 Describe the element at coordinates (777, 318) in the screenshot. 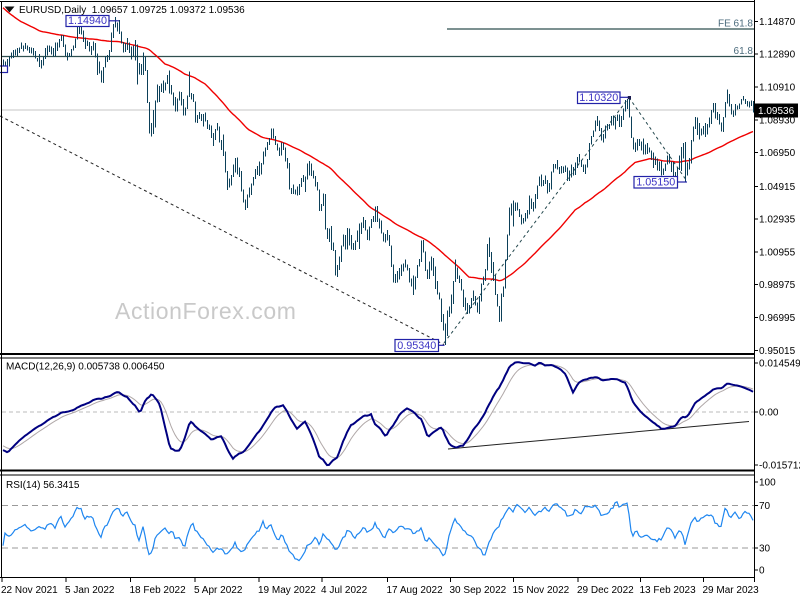

I see `svg-text: 0.96995` at that location.